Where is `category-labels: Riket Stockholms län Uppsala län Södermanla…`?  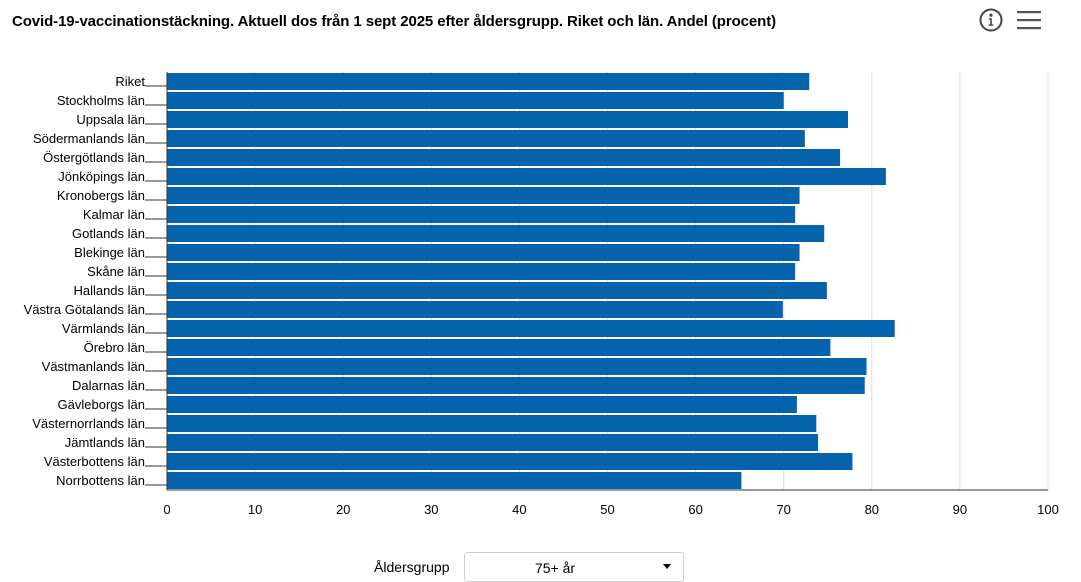 category-labels: Riket Stockholms län Uppsala län Södermanla… is located at coordinates (95, 281).